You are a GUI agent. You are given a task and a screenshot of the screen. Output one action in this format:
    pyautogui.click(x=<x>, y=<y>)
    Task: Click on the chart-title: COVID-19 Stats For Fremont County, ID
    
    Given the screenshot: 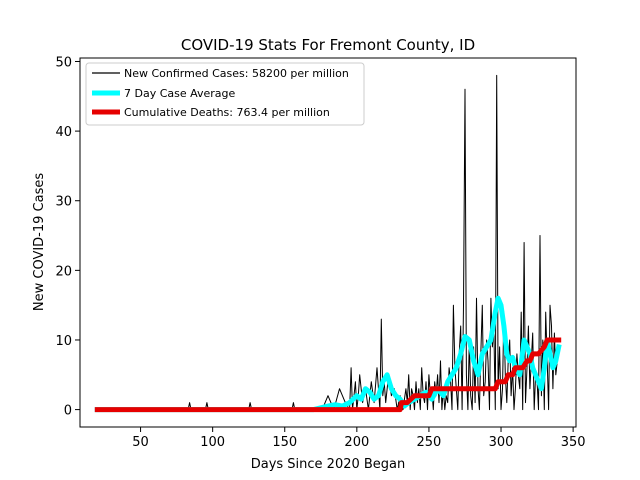 What is the action you would take?
    pyautogui.click(x=328, y=45)
    